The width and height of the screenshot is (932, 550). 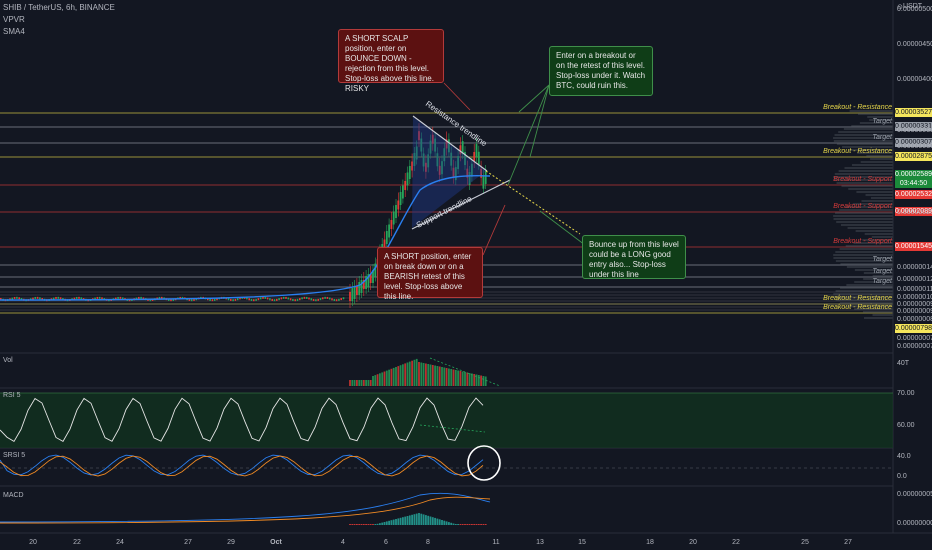 I want to click on panel-axis-label: 40.0, so click(x=904, y=456).